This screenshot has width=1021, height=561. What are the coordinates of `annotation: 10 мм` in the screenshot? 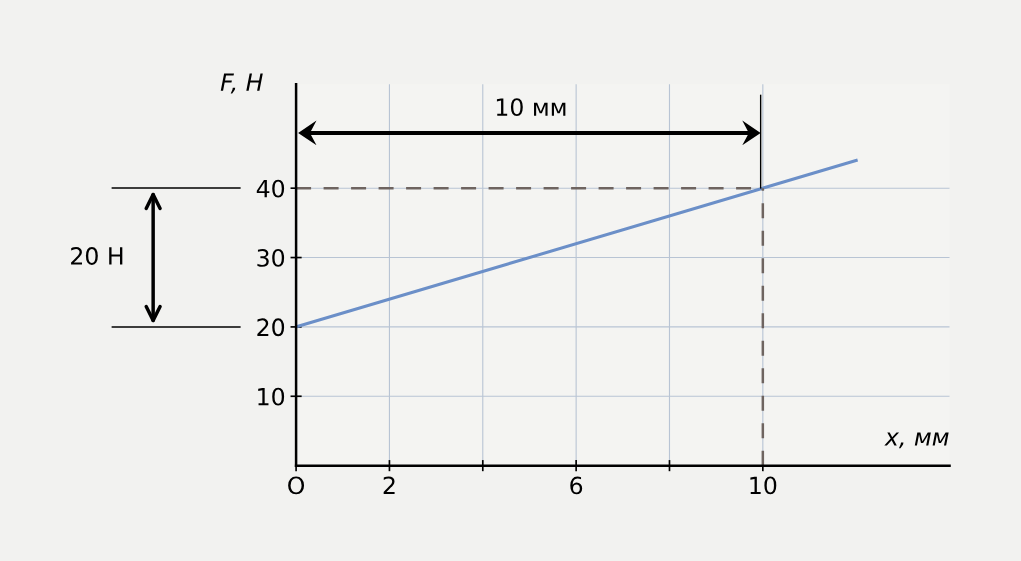 It's located at (531, 107).